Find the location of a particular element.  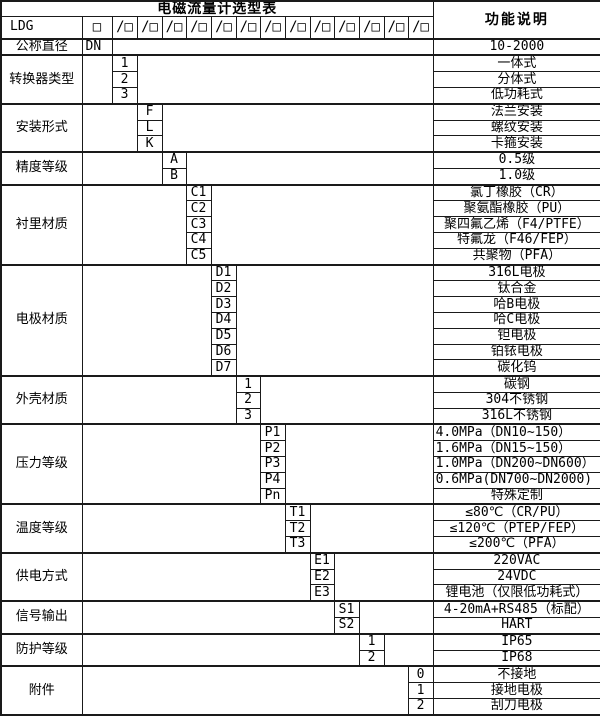

table-row: T3 ≤200℃（PFA） is located at coordinates (300, 544).